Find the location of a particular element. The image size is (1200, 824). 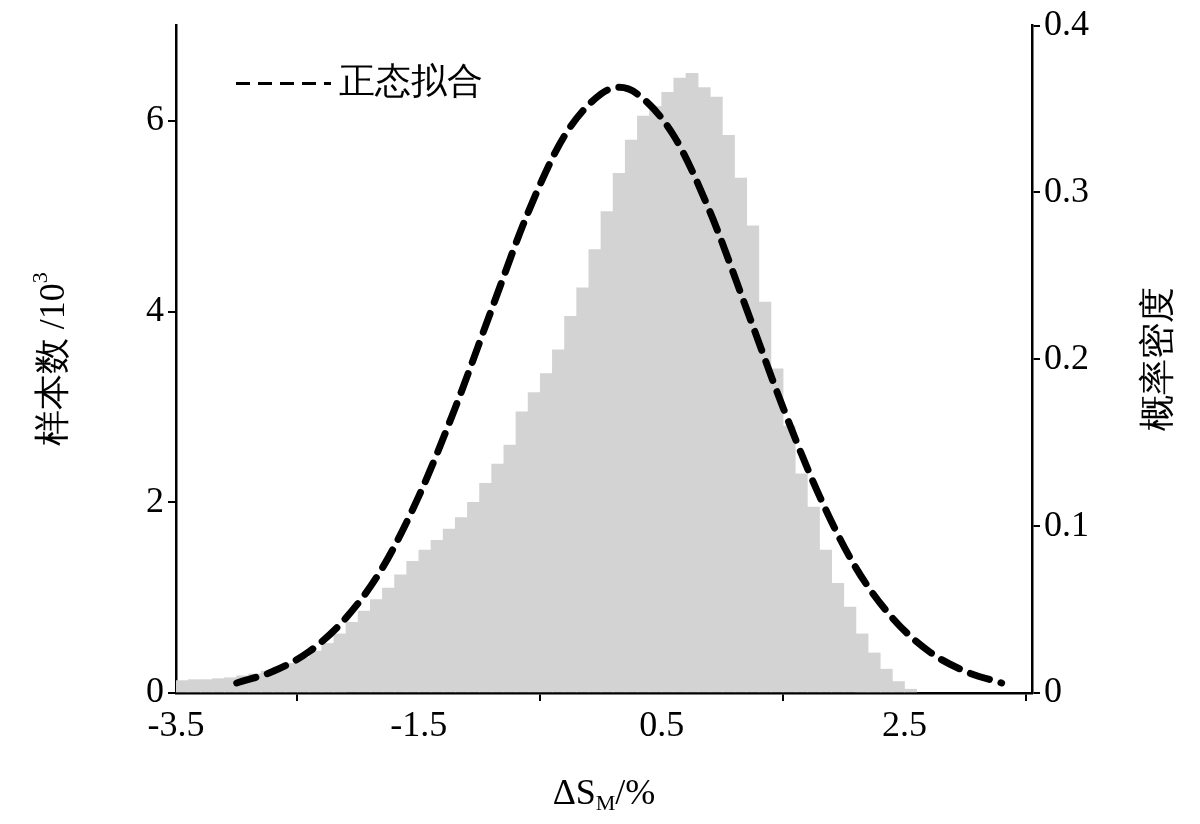

y-tick-label: 6 is located at coordinates (155, 118).